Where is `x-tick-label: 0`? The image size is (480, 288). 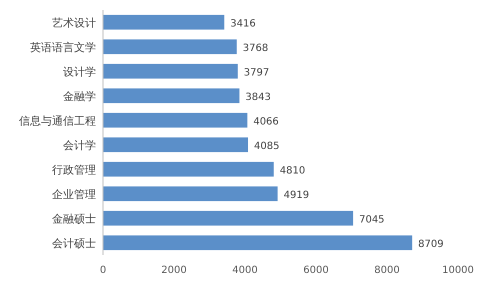 x-tick-label: 0 is located at coordinates (103, 270).